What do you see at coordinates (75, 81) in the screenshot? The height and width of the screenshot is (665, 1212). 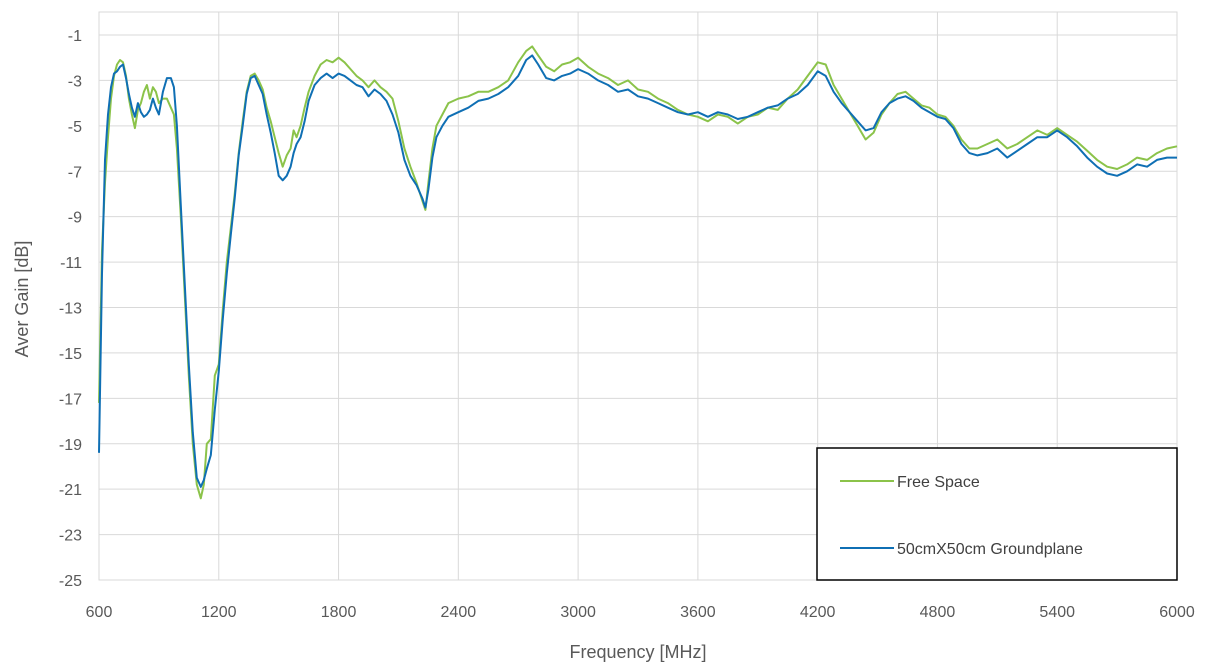 I see `y-tick-label: -3` at bounding box center [75, 81].